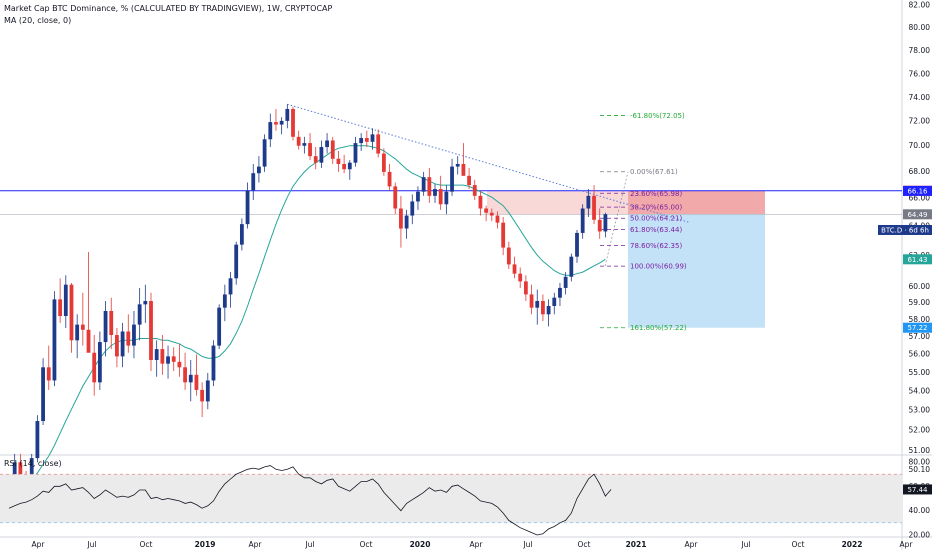 The height and width of the screenshot is (550, 932). I want to click on price-tag: 61.43, so click(917, 259).